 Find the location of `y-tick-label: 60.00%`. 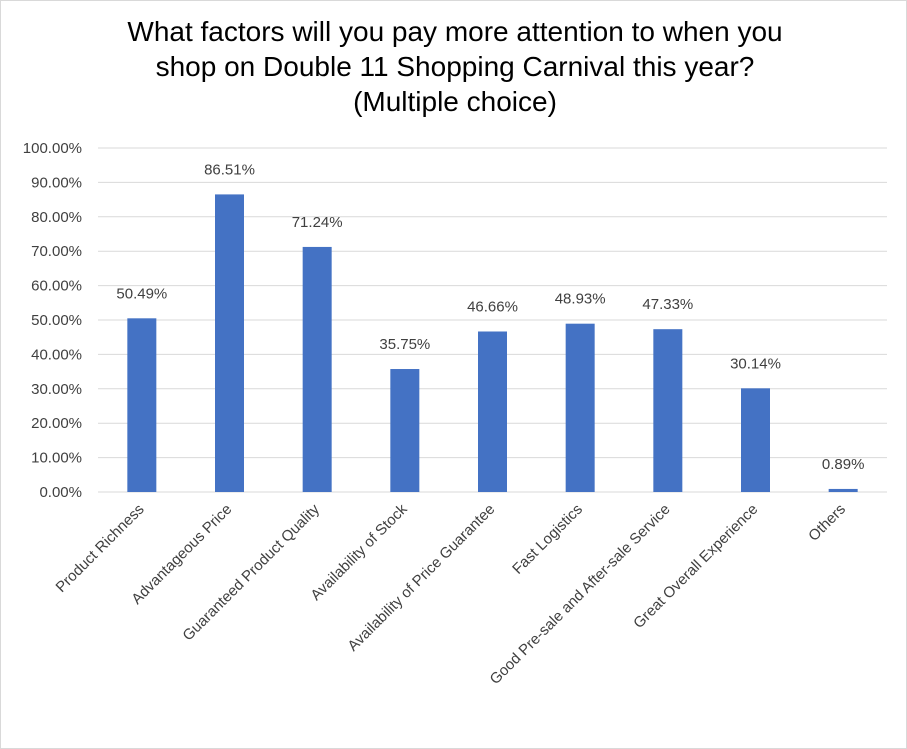

y-tick-label: 60.00% is located at coordinates (56, 286).